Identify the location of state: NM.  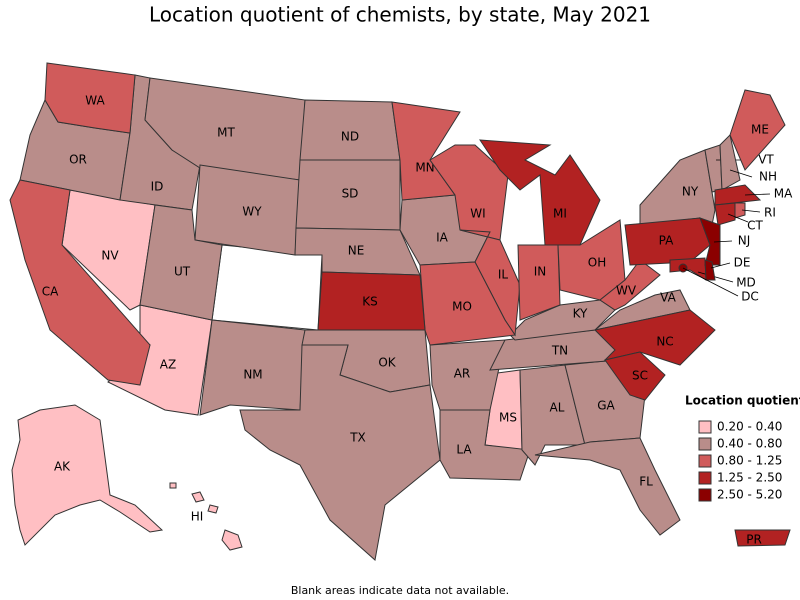
(252, 367).